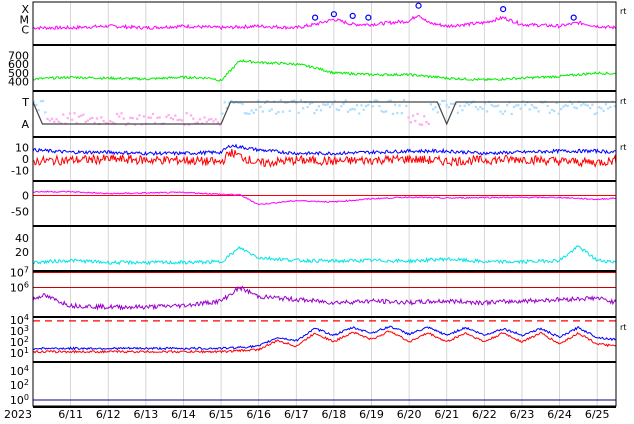  I want to click on x-tick-label: 6/21, so click(446, 414).